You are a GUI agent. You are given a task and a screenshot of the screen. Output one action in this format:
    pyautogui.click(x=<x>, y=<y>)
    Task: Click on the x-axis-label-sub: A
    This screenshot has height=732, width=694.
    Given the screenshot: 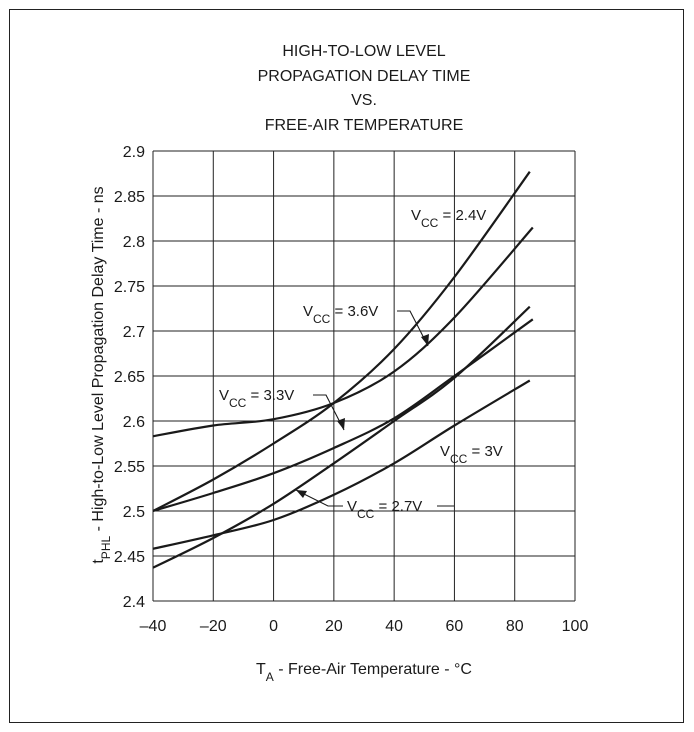 What is the action you would take?
    pyautogui.click(x=270, y=677)
    